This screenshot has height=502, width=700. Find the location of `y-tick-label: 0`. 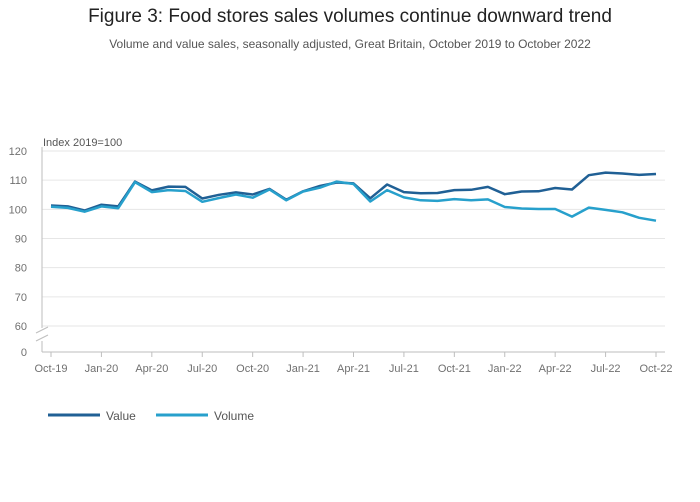

y-tick-label: 0 is located at coordinates (24, 353).